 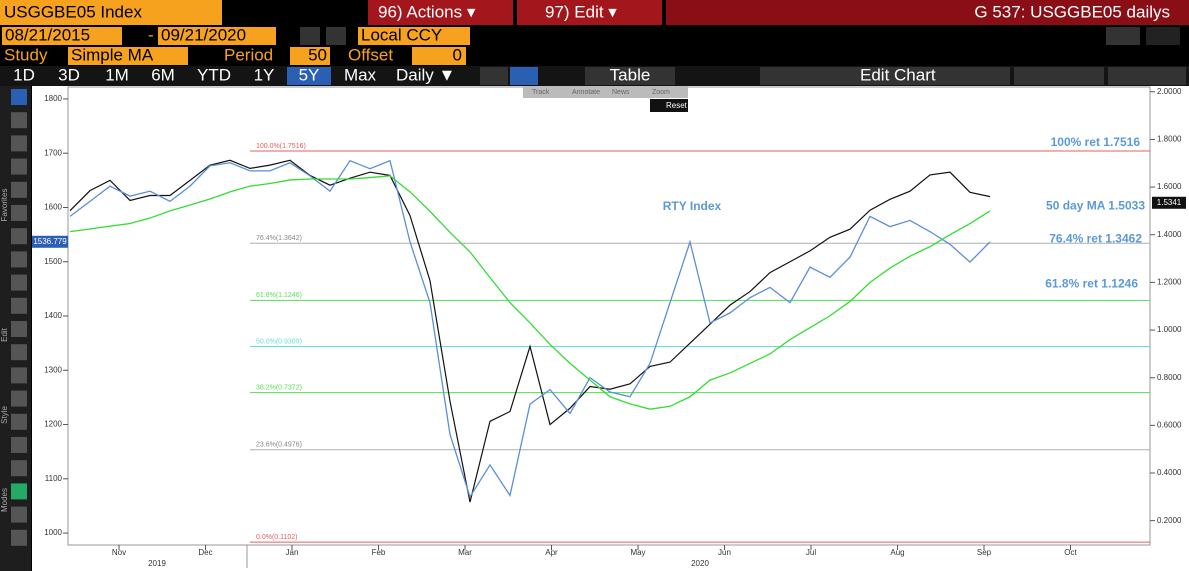 I want to click on annotation: 61.8% ret 1.1246, so click(x=1091, y=284).